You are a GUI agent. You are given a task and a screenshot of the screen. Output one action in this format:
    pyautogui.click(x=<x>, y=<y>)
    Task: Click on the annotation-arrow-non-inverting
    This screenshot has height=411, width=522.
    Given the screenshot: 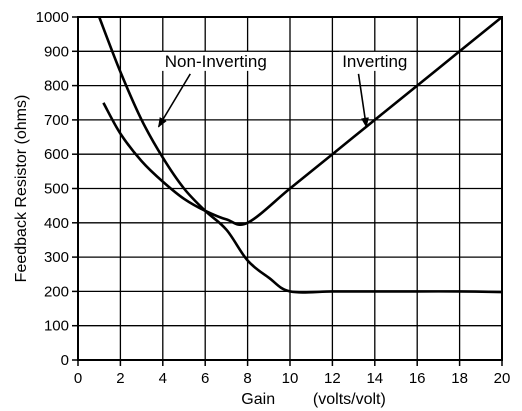 What is the action you would take?
    pyautogui.click(x=174, y=100)
    